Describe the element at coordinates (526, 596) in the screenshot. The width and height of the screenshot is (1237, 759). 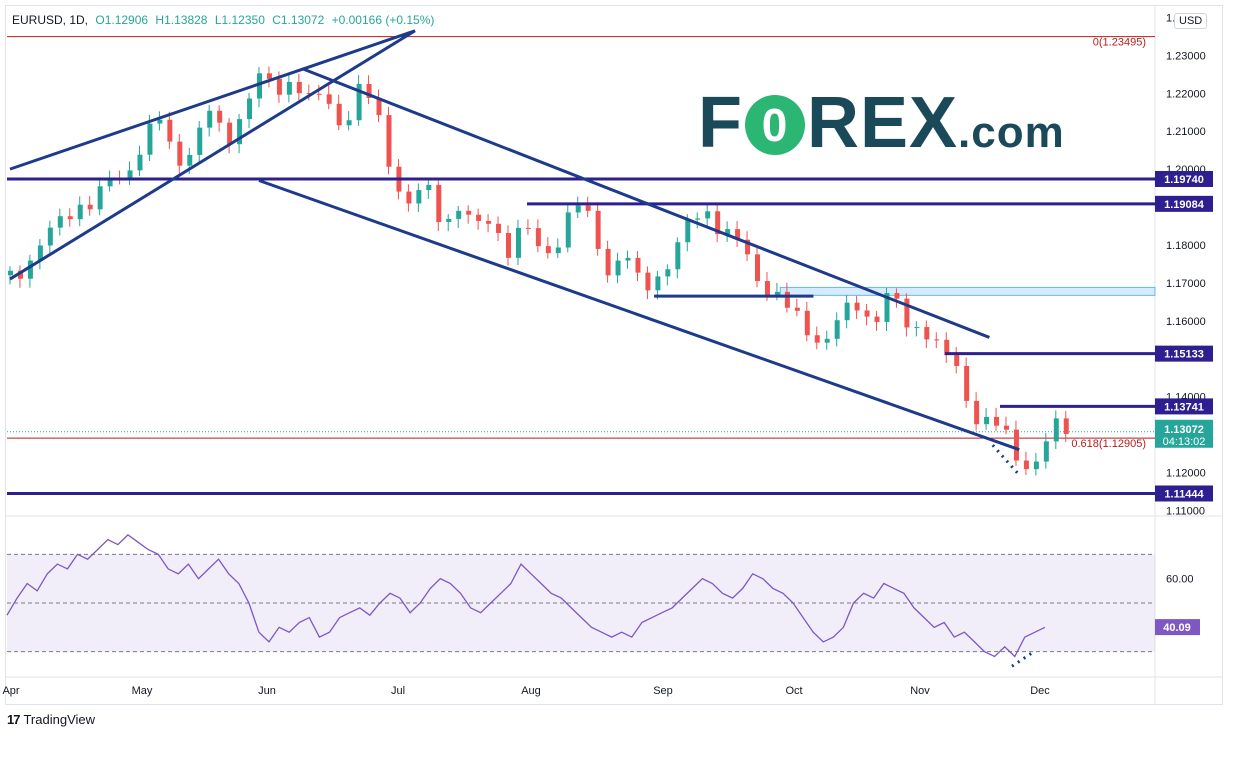
I see `rsi-line` at that location.